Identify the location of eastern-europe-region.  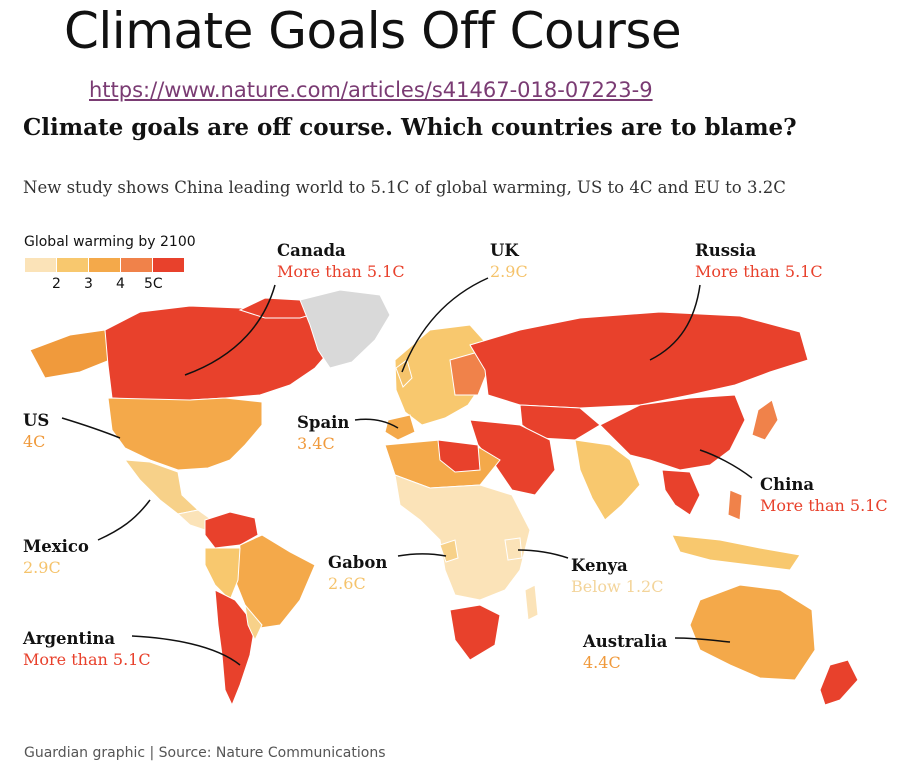
(469, 373).